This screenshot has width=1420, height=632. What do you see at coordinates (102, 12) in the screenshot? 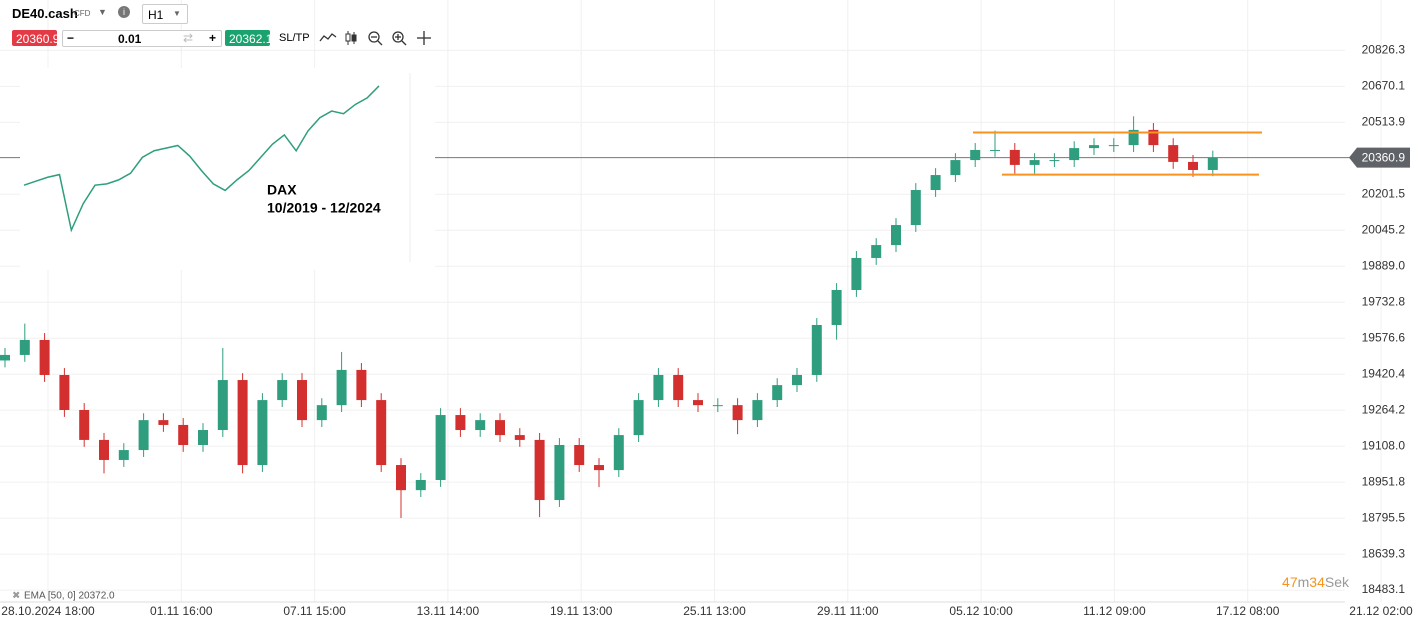
I see `dropdown-arrow: ▼` at bounding box center [102, 12].